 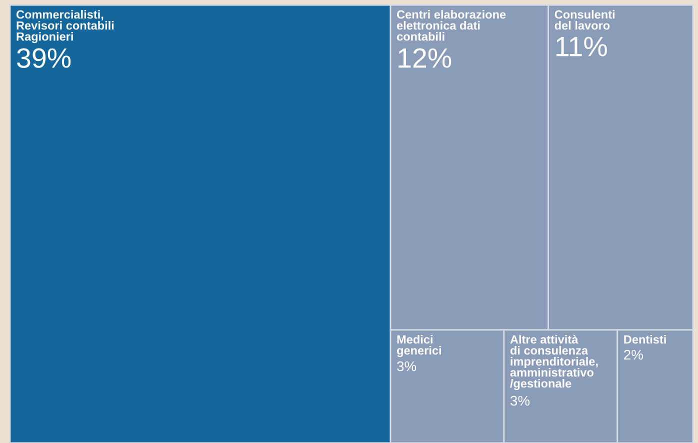 What do you see at coordinates (584, 20) in the screenshot?
I see `category-label: Consulenti del lavoro` at bounding box center [584, 20].